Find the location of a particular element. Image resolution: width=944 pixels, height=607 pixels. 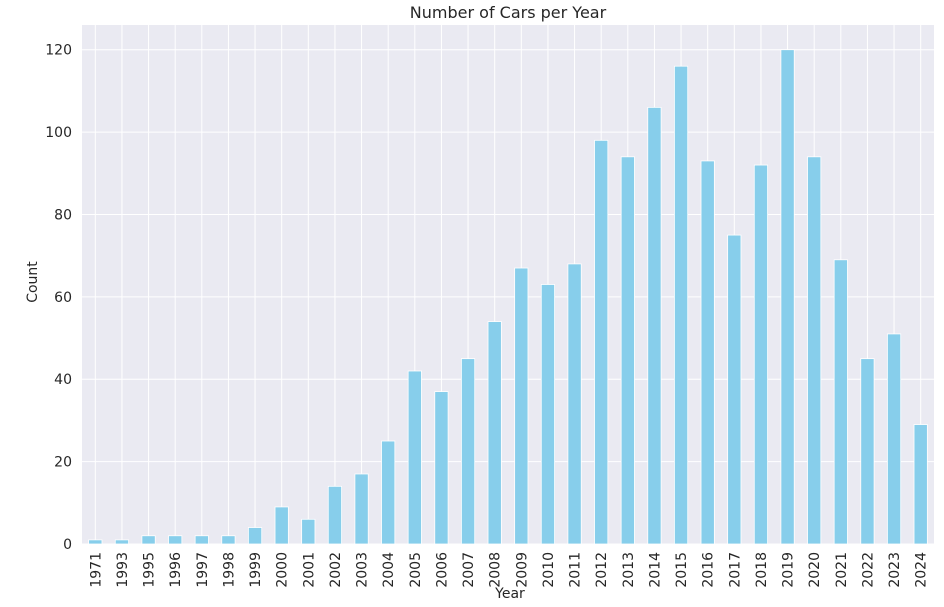

bar-2023 is located at coordinates (894, 439).